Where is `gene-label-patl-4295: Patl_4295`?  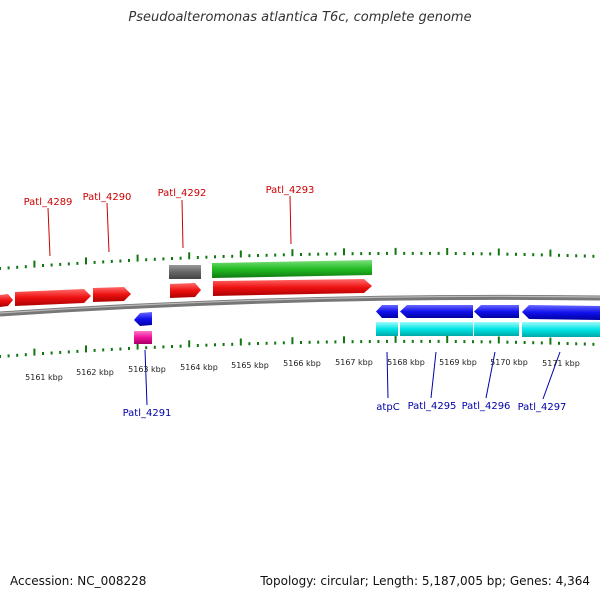 gene-label-patl-4295: Patl_4295 is located at coordinates (432, 406).